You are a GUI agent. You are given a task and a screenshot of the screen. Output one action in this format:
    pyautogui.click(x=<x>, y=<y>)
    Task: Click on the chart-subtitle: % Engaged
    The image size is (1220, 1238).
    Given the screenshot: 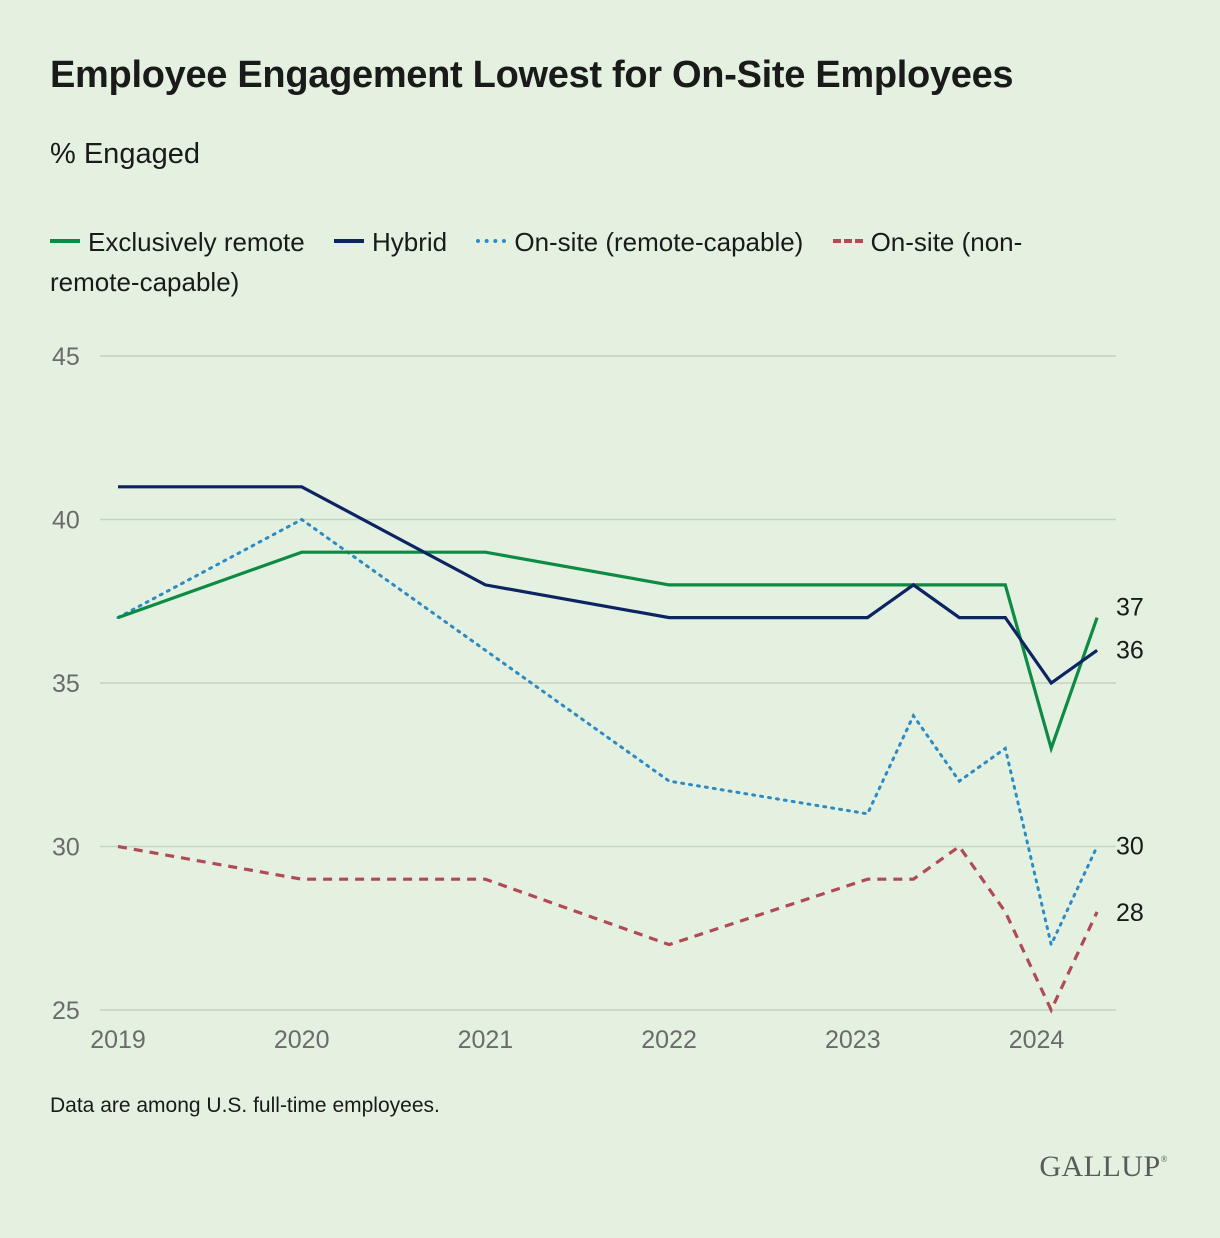 What is the action you would take?
    pyautogui.click(x=125, y=154)
    